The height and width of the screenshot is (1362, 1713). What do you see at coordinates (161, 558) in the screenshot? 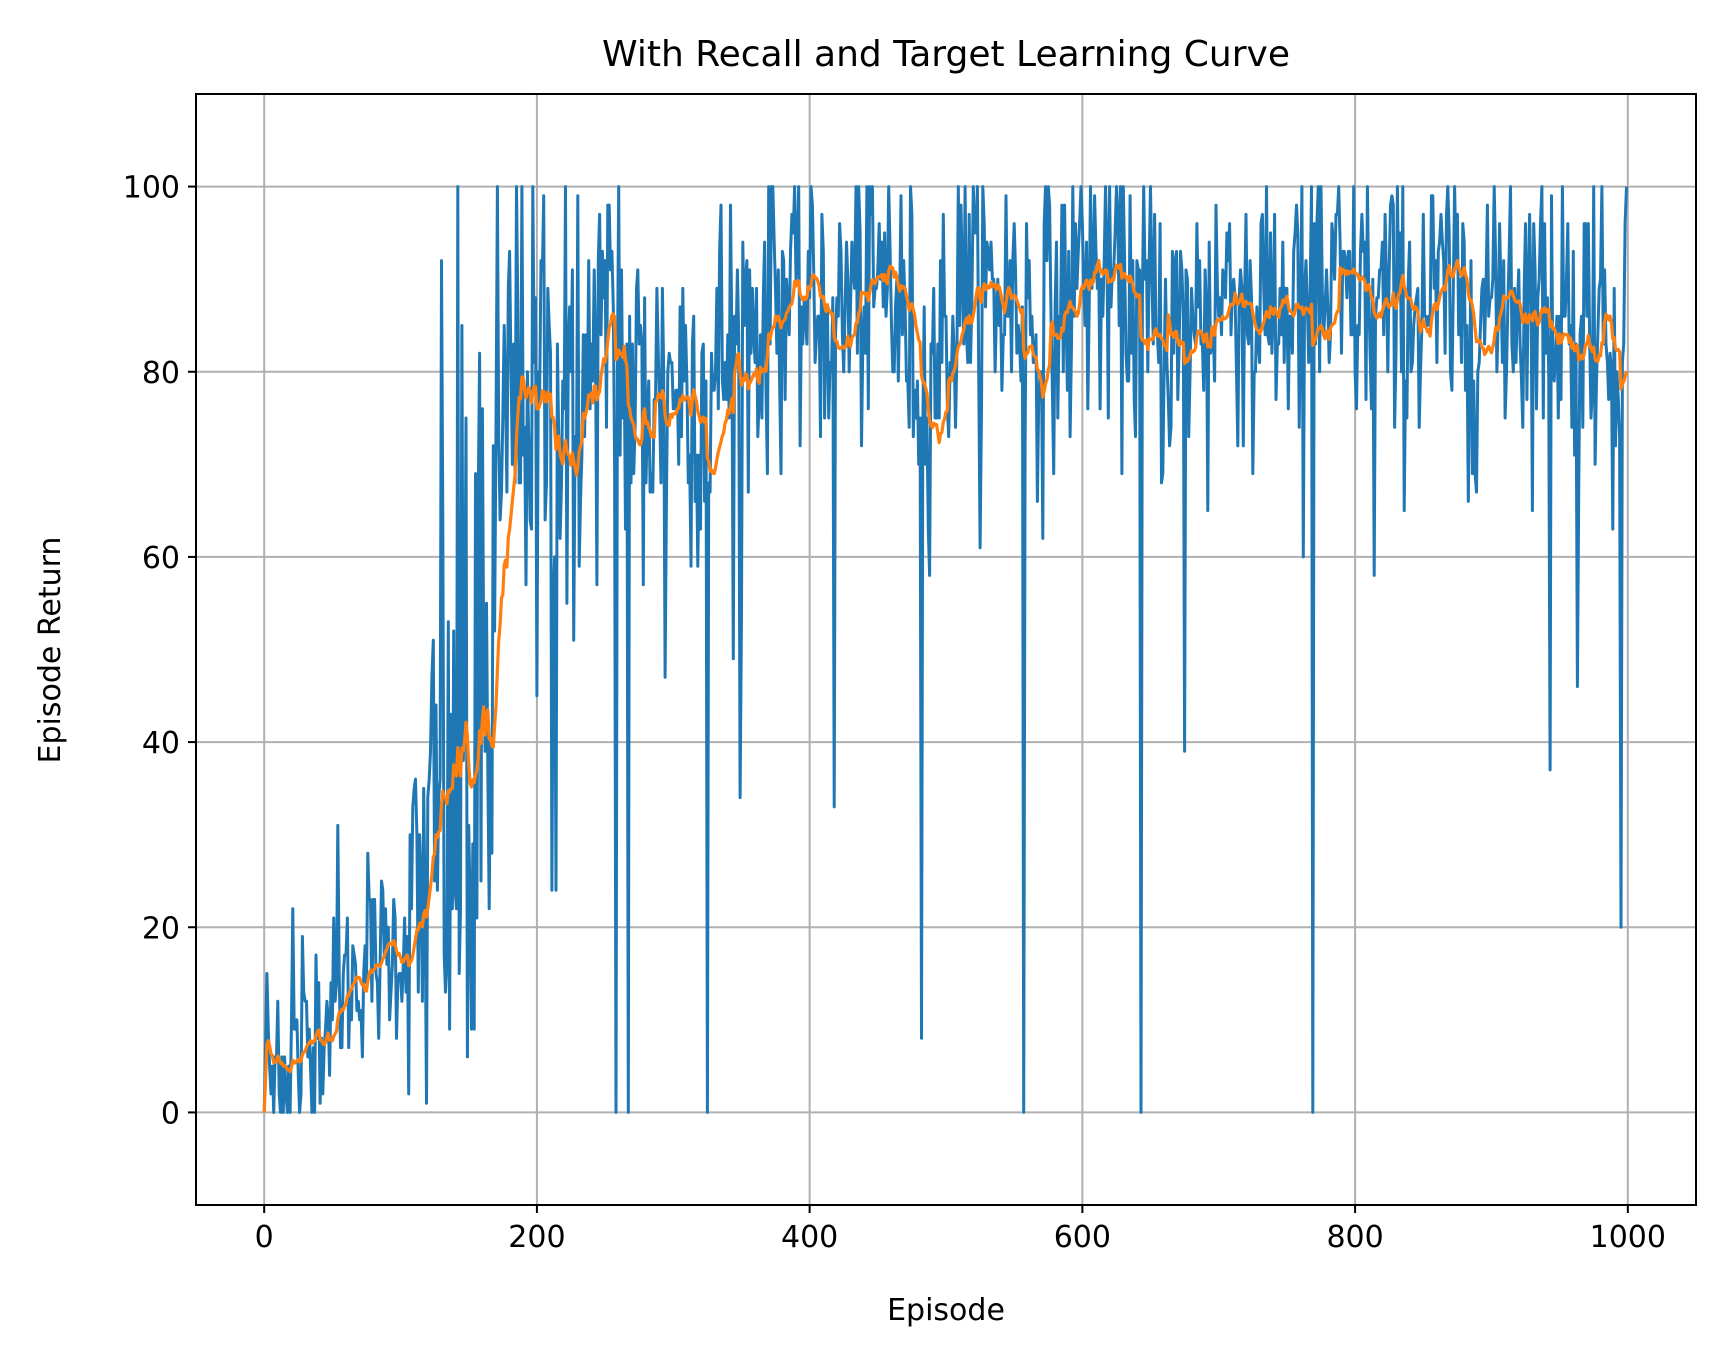
I see `y-tick-label: 60` at bounding box center [161, 558].